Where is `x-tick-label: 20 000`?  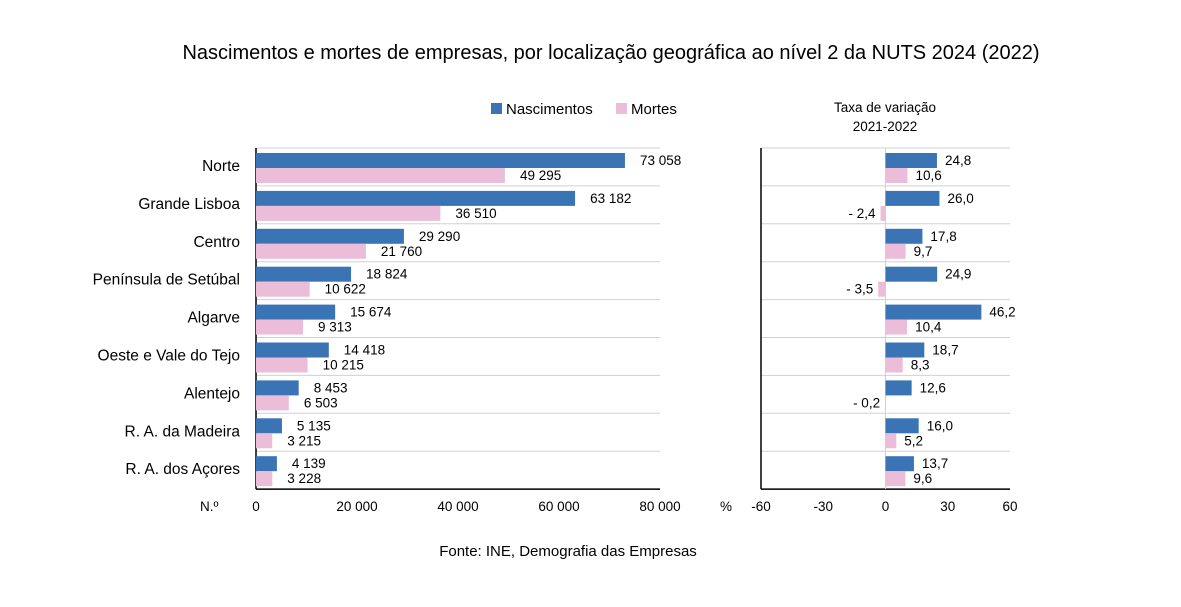
x-tick-label: 20 000 is located at coordinates (356, 506).